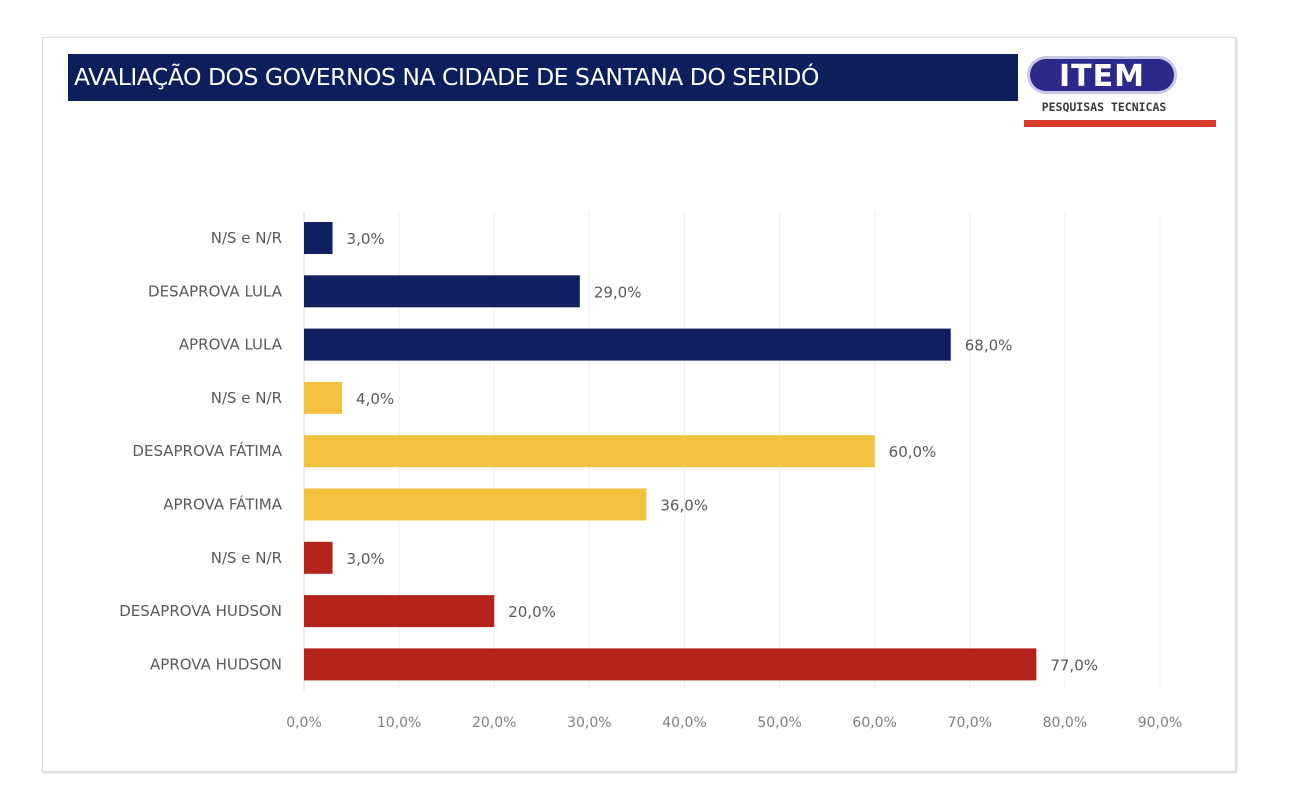  Describe the element at coordinates (231, 345) in the screenshot. I see `category-label: APROVA LULA` at that location.